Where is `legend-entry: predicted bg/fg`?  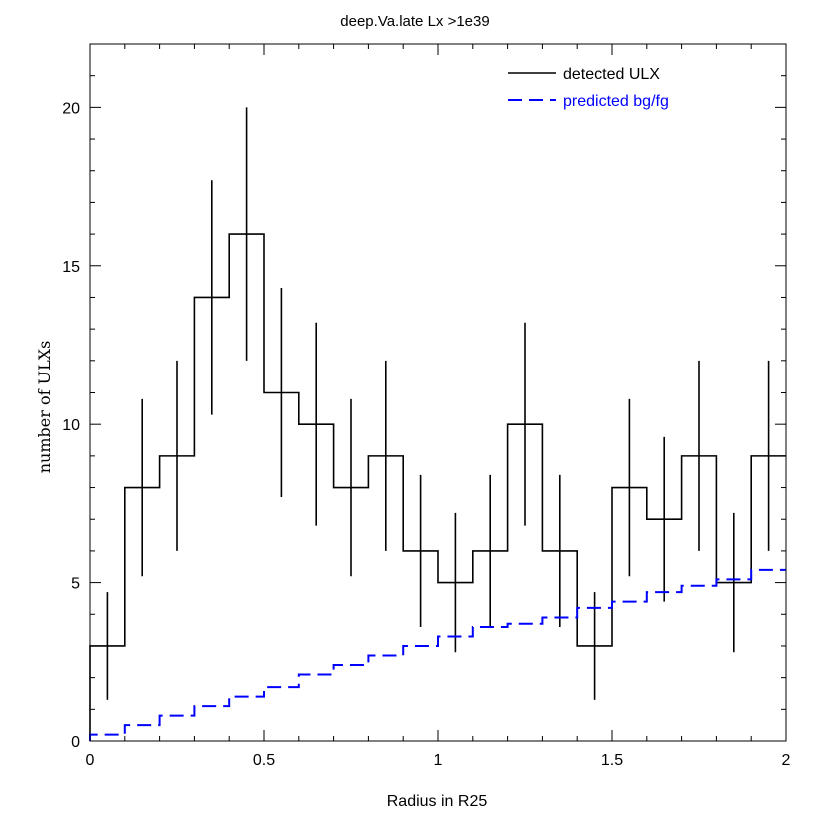 legend-entry: predicted bg/fg is located at coordinates (616, 101).